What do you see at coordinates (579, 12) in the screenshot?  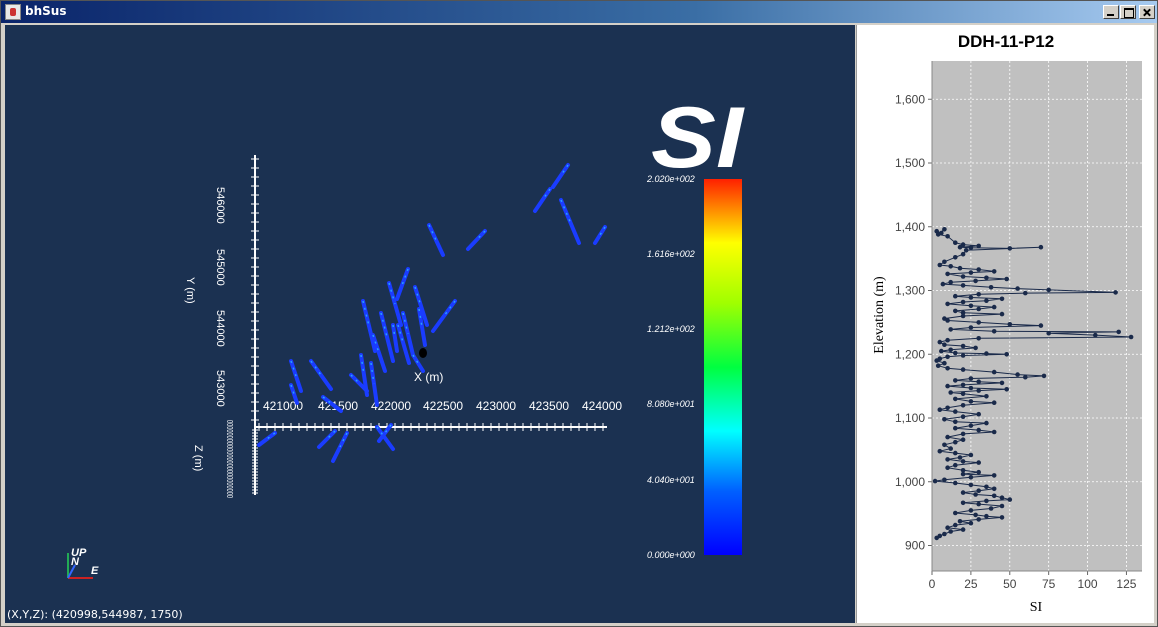 I see `title-bar: bhSus` at bounding box center [579, 12].